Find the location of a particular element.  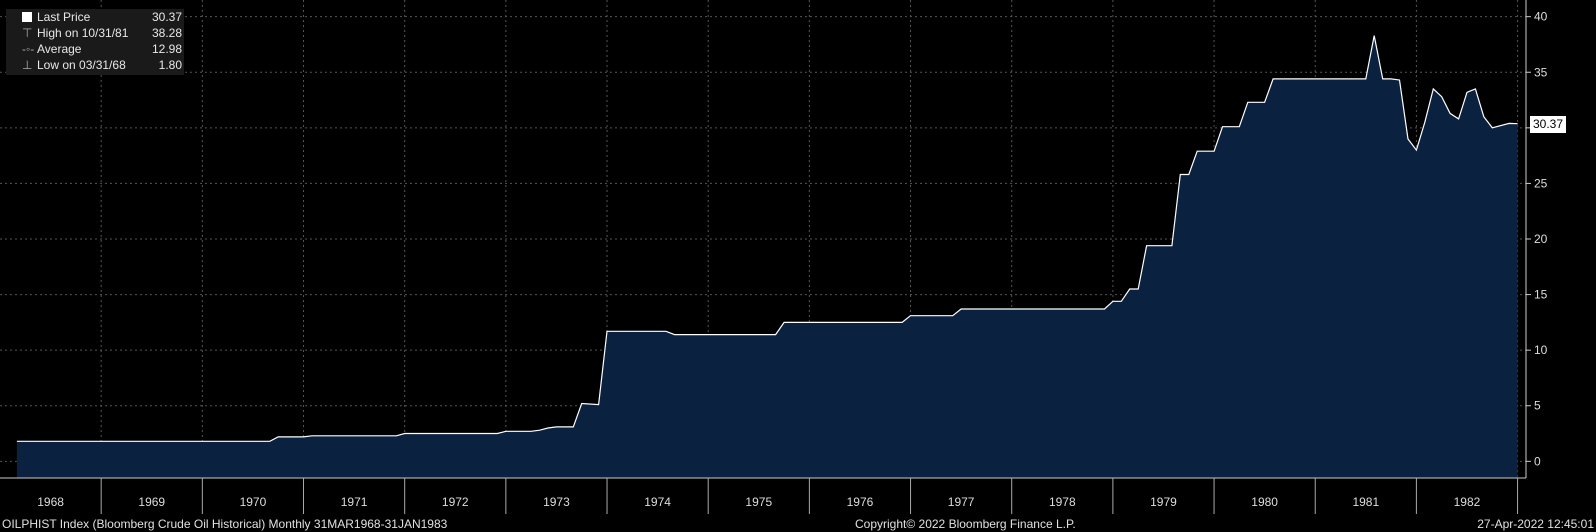

legend-value: 1.80 is located at coordinates (170, 65).